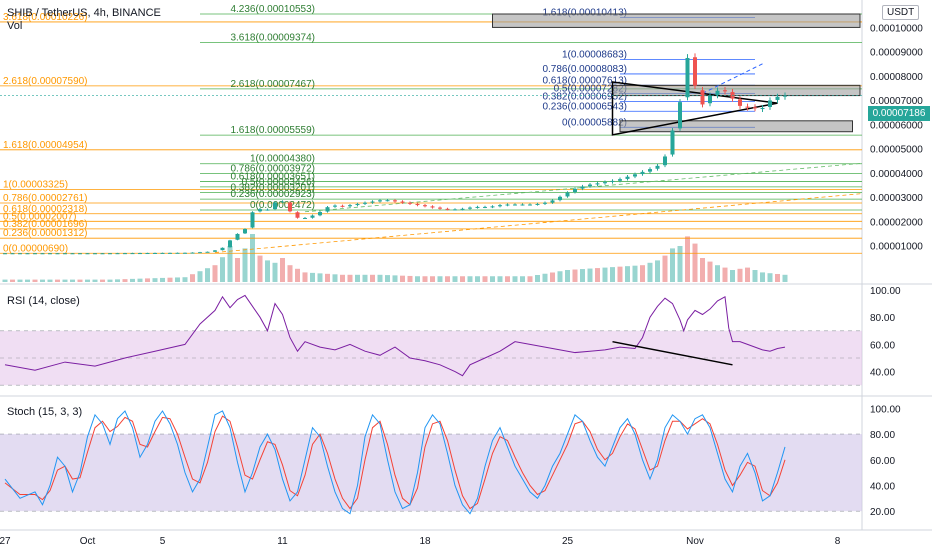 The image size is (932, 555). Describe the element at coordinates (39, 216) in the screenshot. I see `fib-label-left: 0.5(0.00002007)` at that location.